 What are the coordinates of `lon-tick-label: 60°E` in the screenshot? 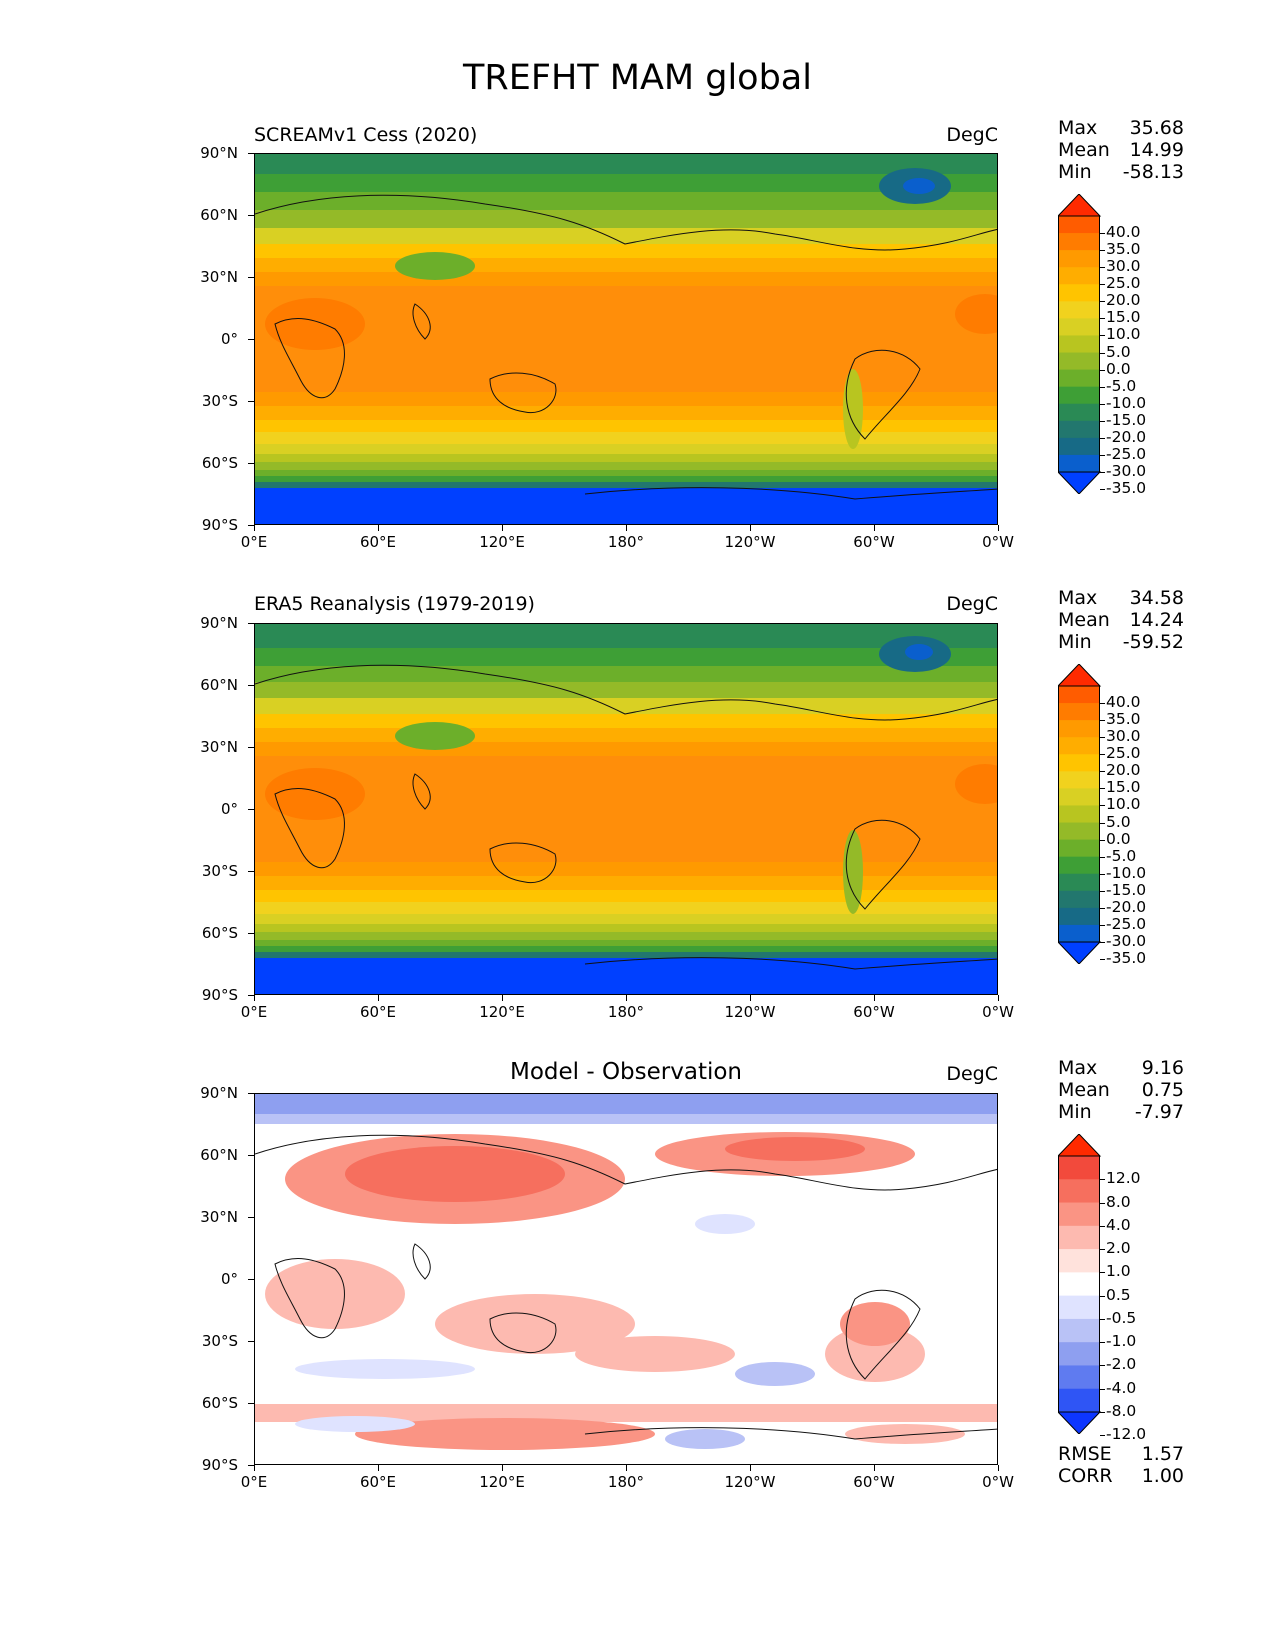 It's located at (378, 1482).